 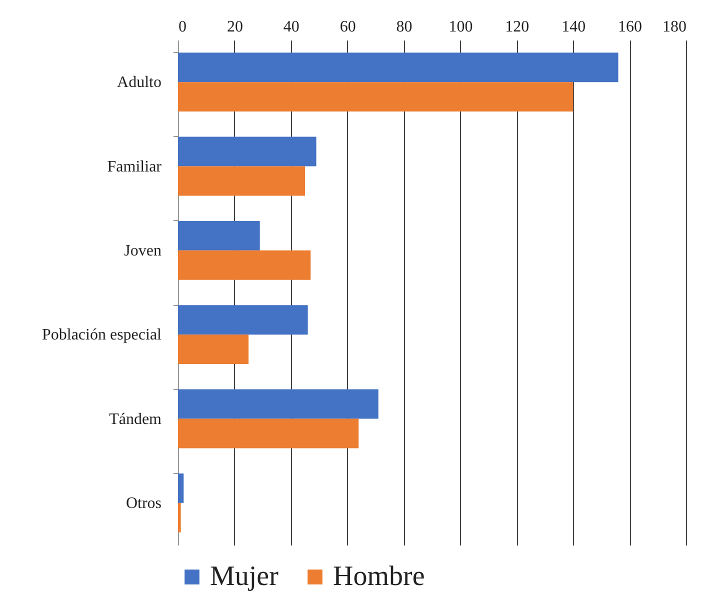 What do you see at coordinates (144, 503) in the screenshot?
I see `y-tick-label: Otros` at bounding box center [144, 503].